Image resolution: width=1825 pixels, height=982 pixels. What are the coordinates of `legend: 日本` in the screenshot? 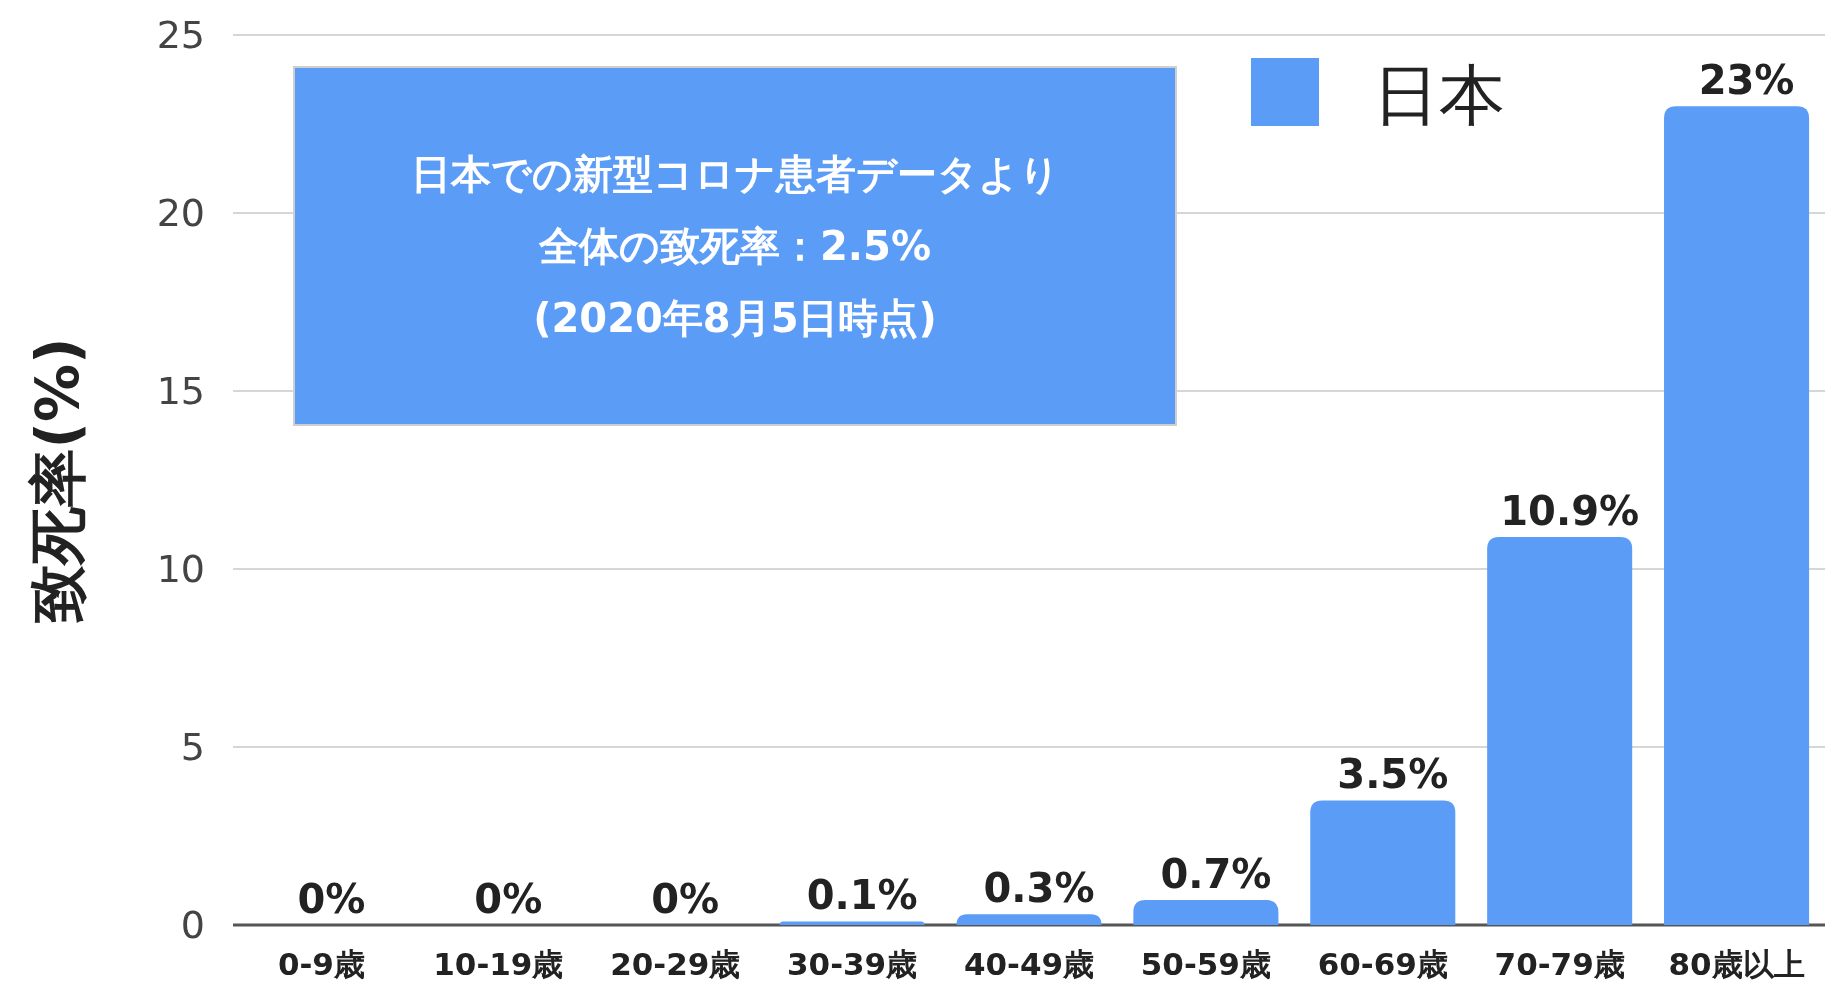 It's located at (1378, 95).